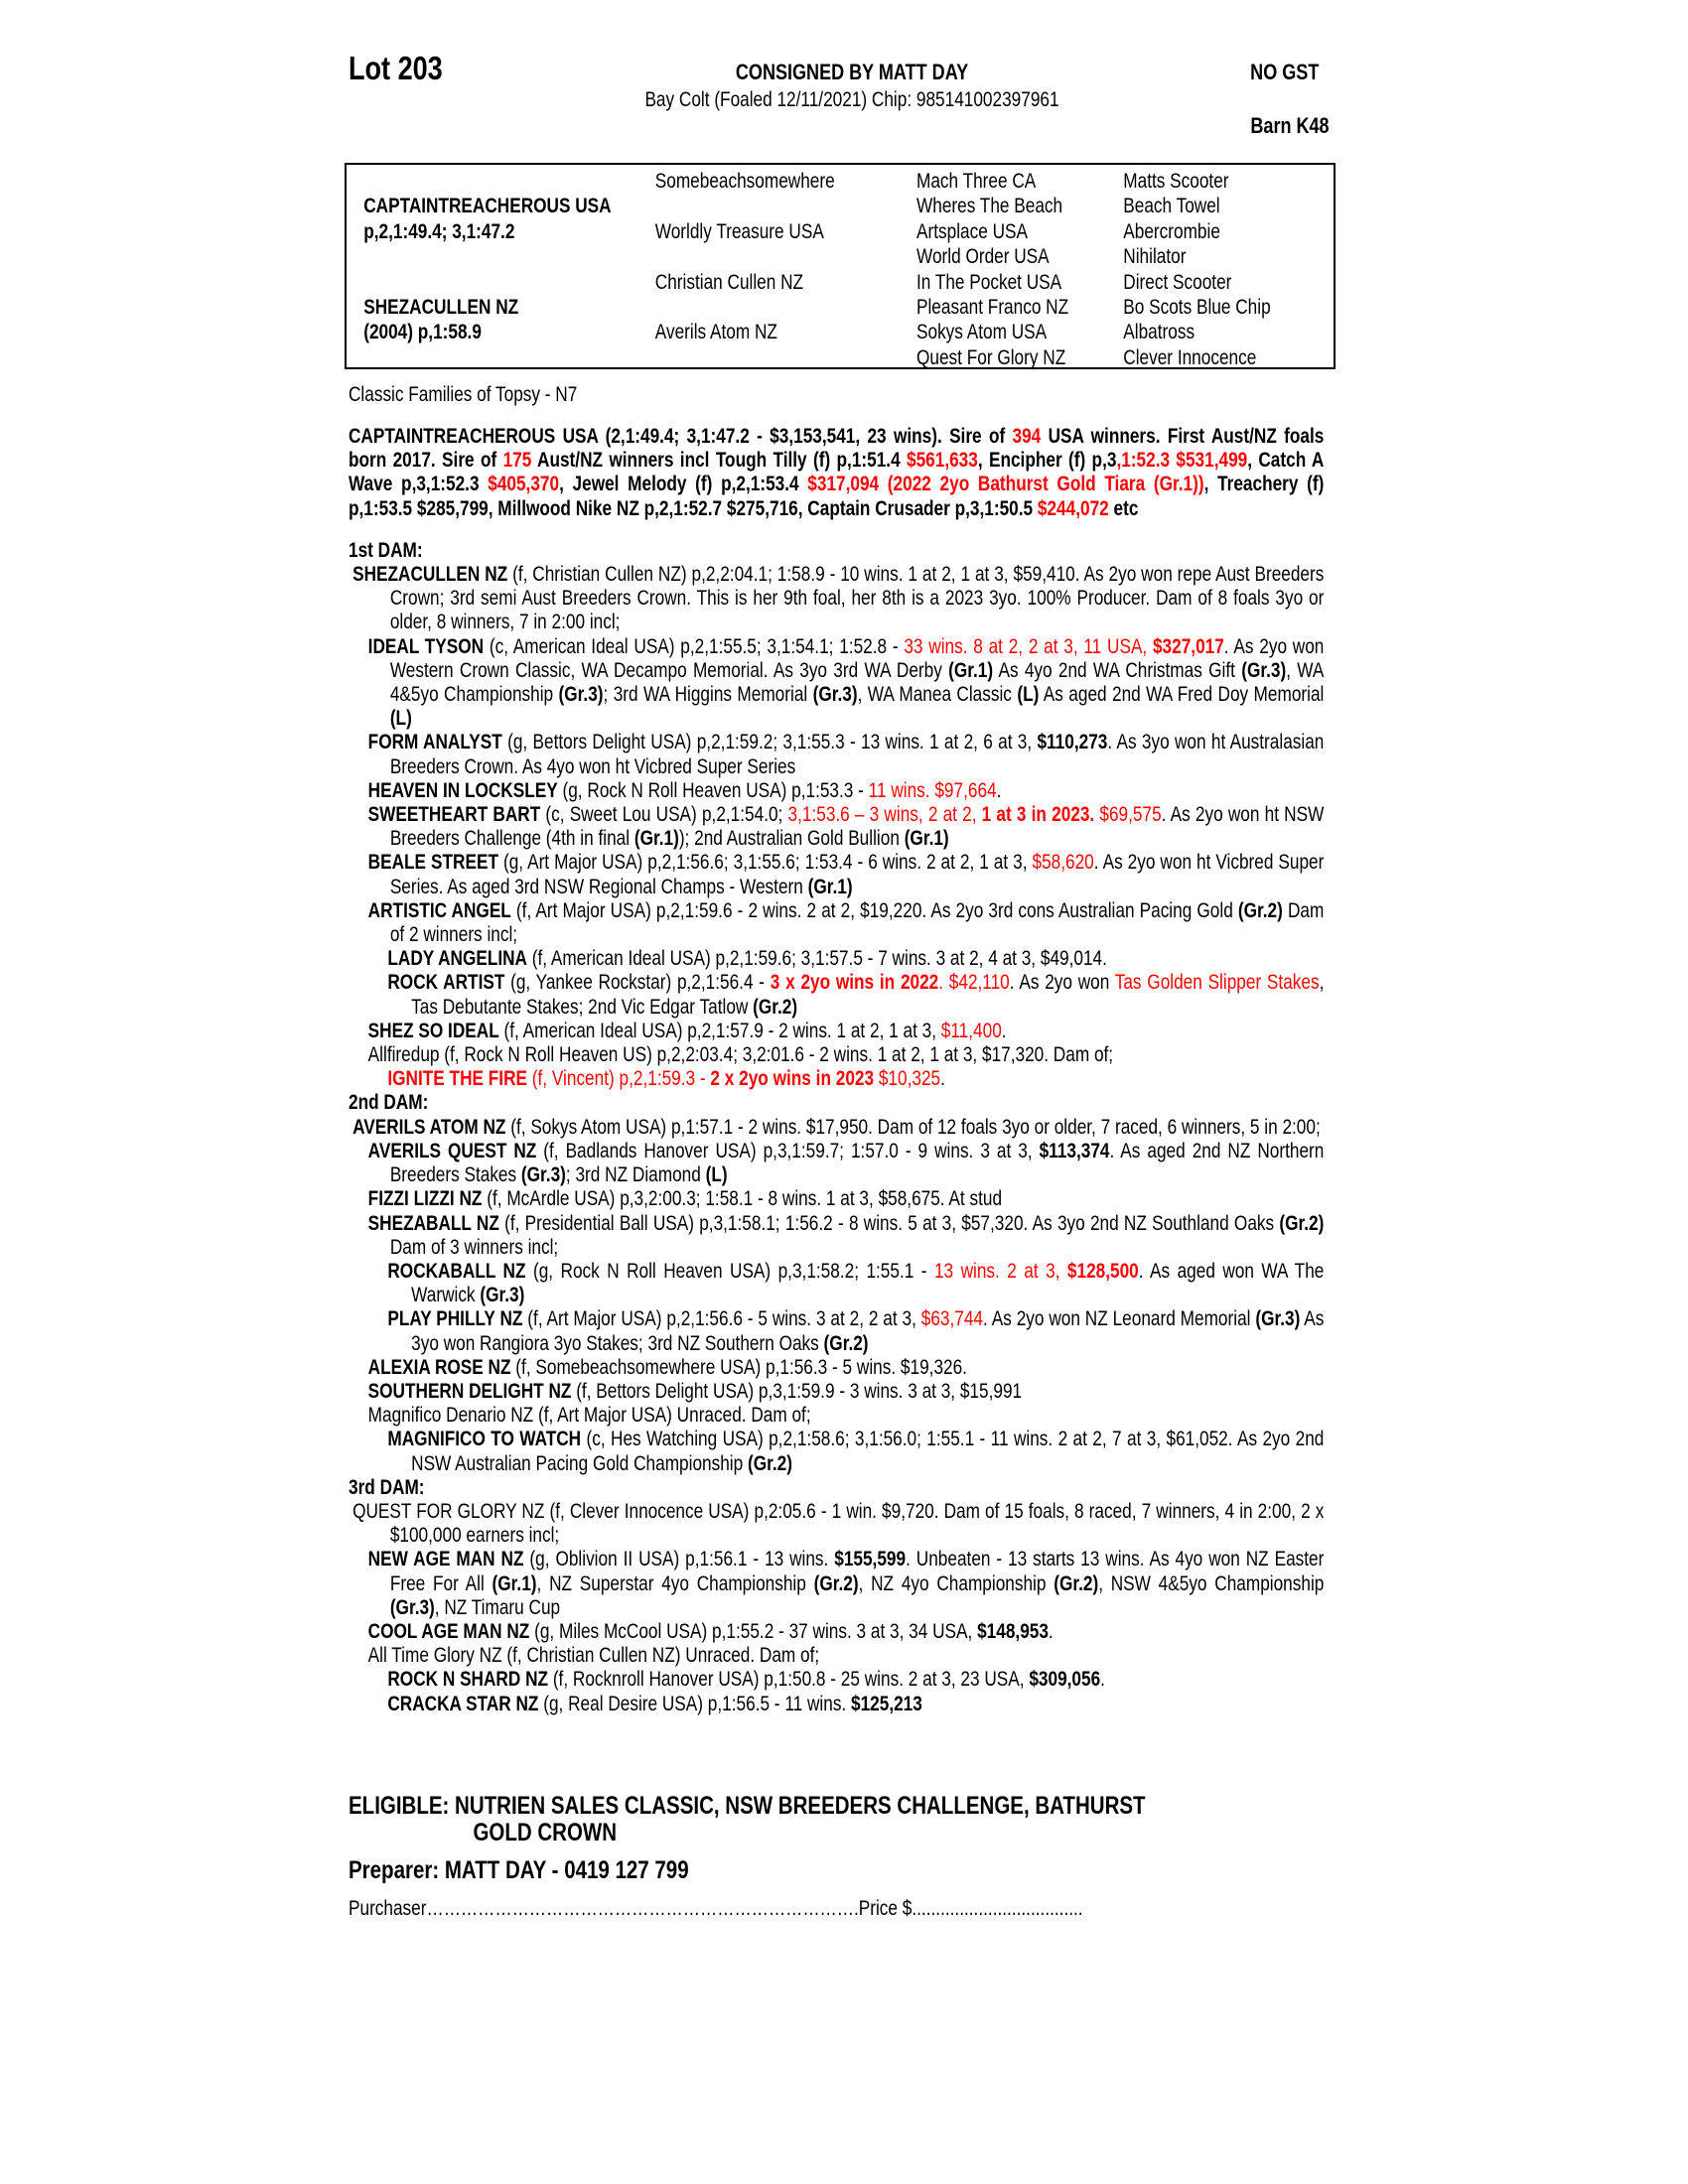 The height and width of the screenshot is (2184, 1688). What do you see at coordinates (519, 1870) in the screenshot?
I see `preparer: Preparer: MATT DAY - 0419 127 799` at bounding box center [519, 1870].